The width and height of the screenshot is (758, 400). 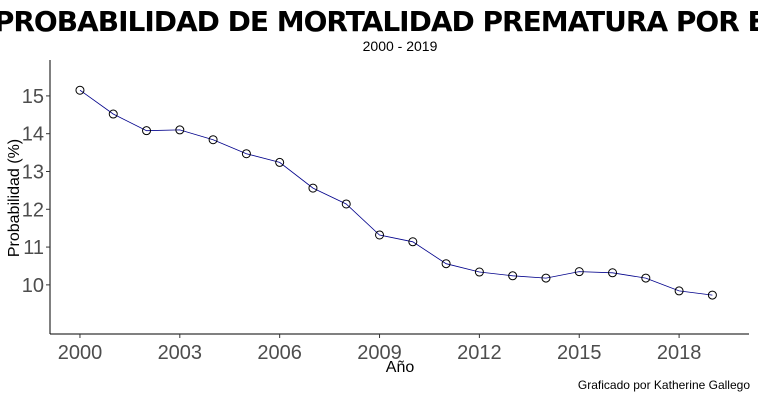 I want to click on y-tick-label: 12, so click(x=33, y=210).